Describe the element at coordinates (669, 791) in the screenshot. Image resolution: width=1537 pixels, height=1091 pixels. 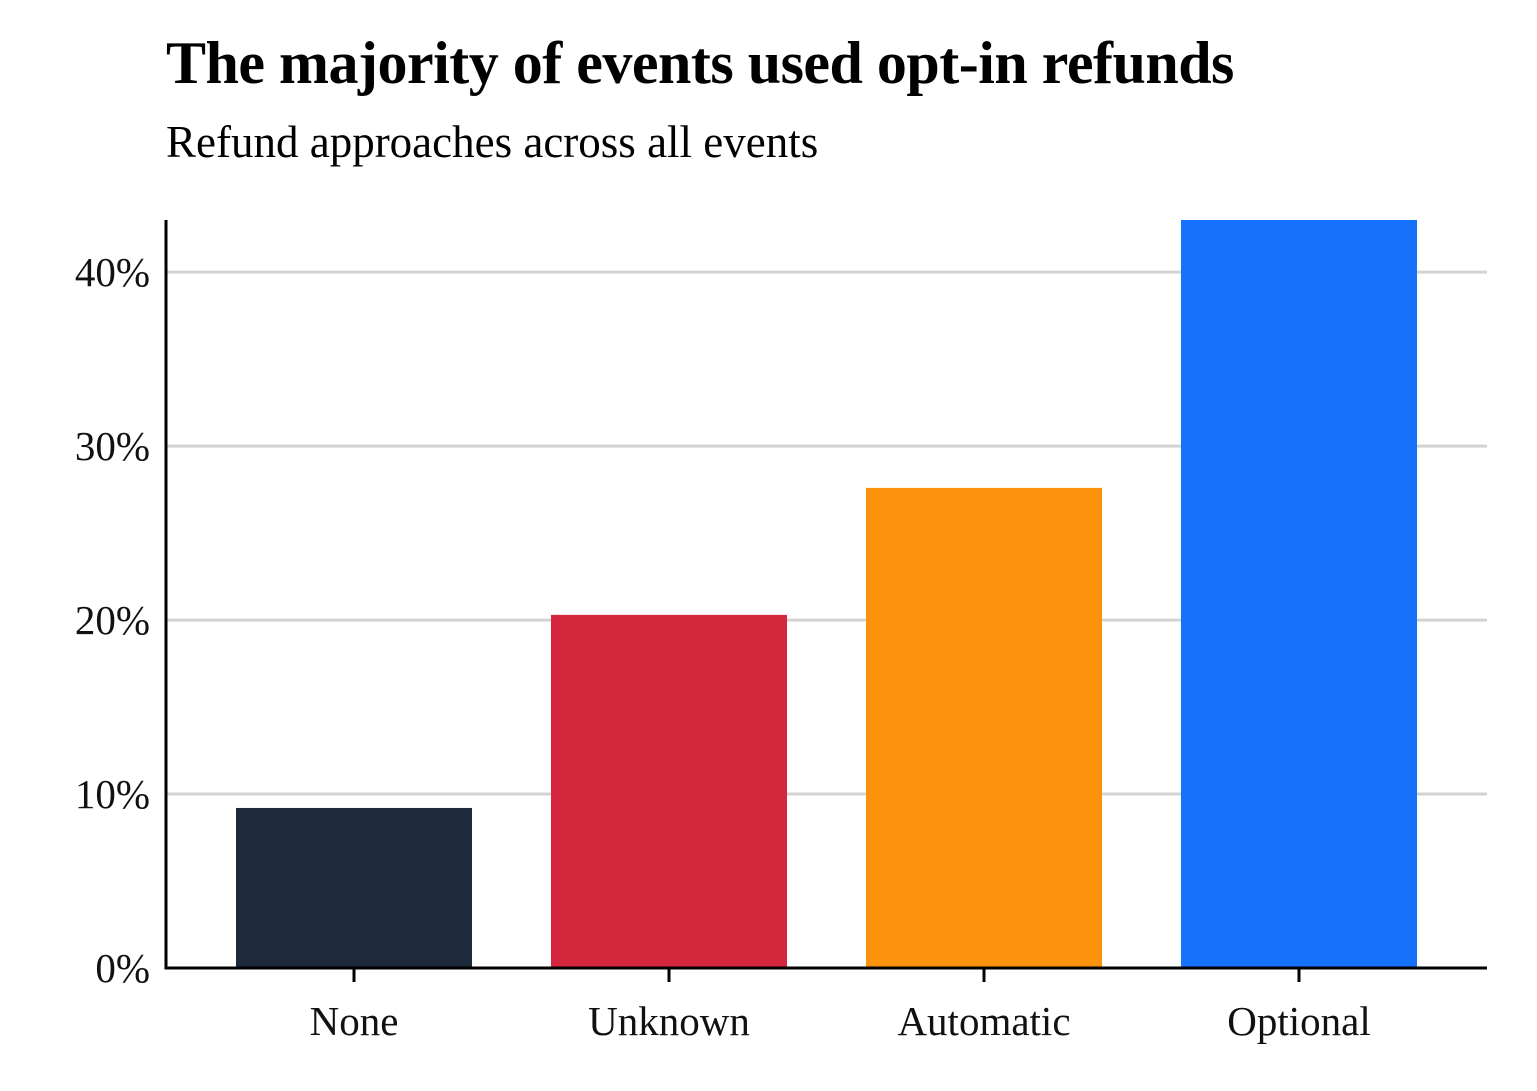
I see `bar-unknown` at that location.